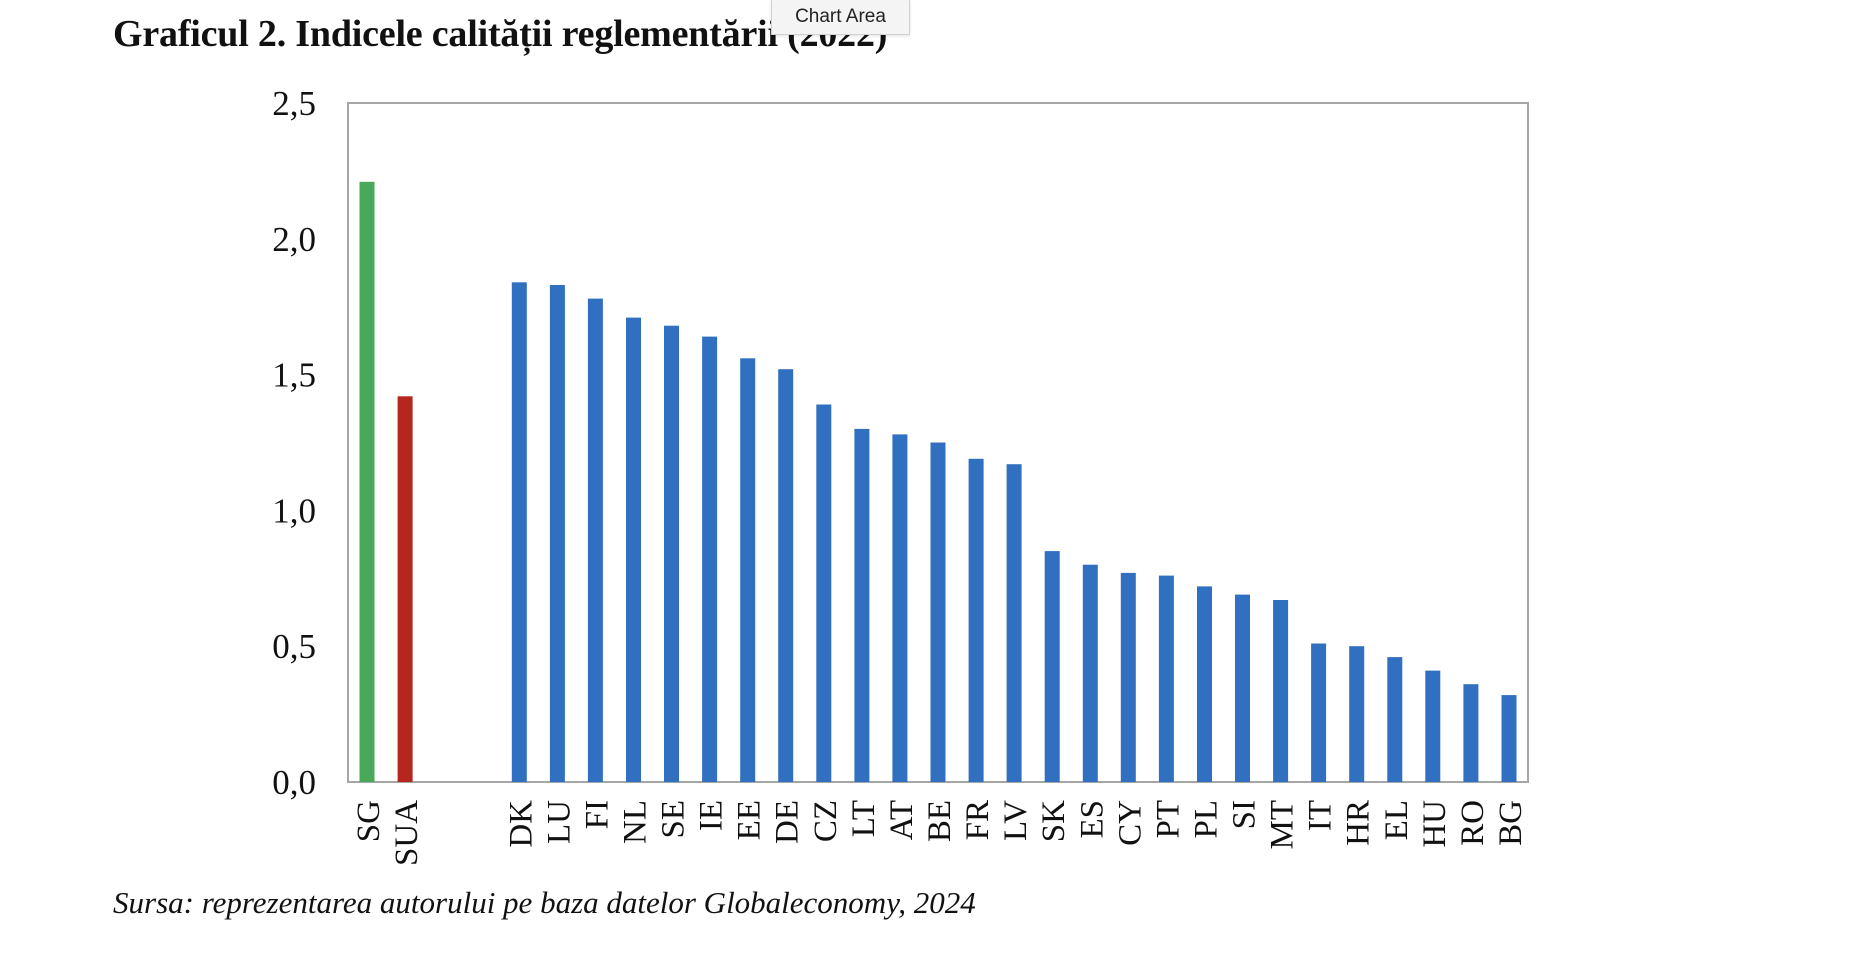  I want to click on bar-dk, so click(519, 532).